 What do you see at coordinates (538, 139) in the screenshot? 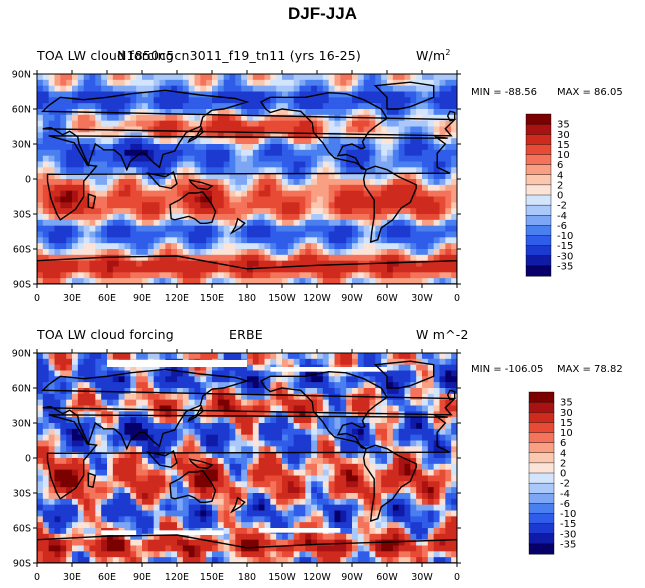
I see `colorbar-swatch` at bounding box center [538, 139].